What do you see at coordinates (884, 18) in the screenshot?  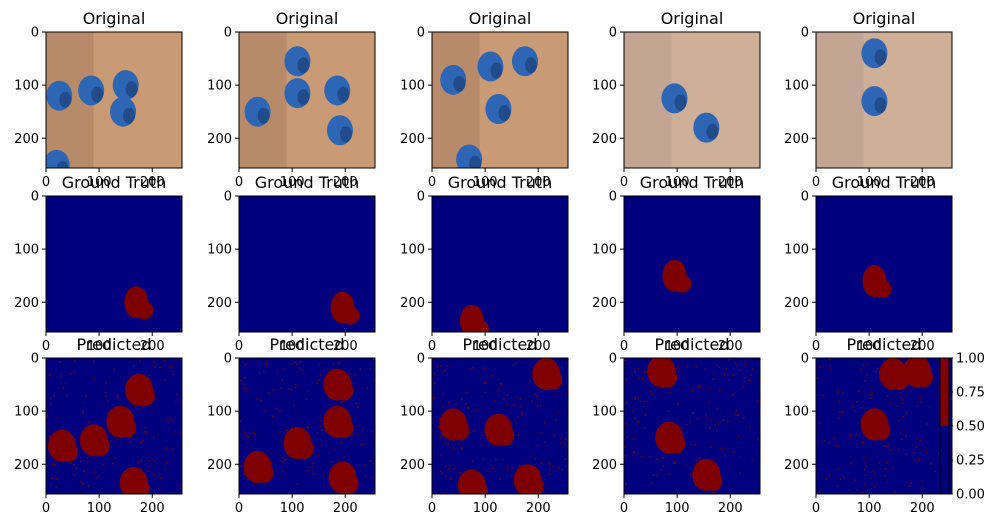 I see `panel-title: Original` at bounding box center [884, 18].